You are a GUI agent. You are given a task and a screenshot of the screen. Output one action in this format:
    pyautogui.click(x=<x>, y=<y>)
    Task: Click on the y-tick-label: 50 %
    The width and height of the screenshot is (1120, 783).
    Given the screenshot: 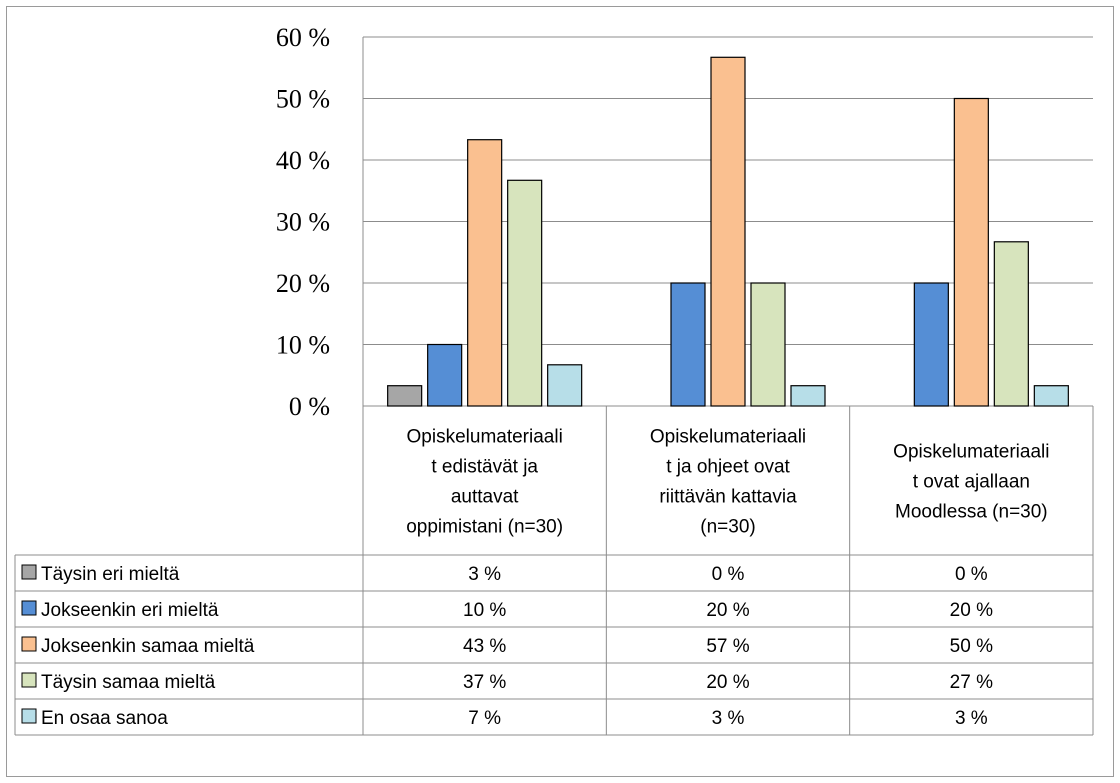 What is the action you would take?
    pyautogui.click(x=303, y=99)
    